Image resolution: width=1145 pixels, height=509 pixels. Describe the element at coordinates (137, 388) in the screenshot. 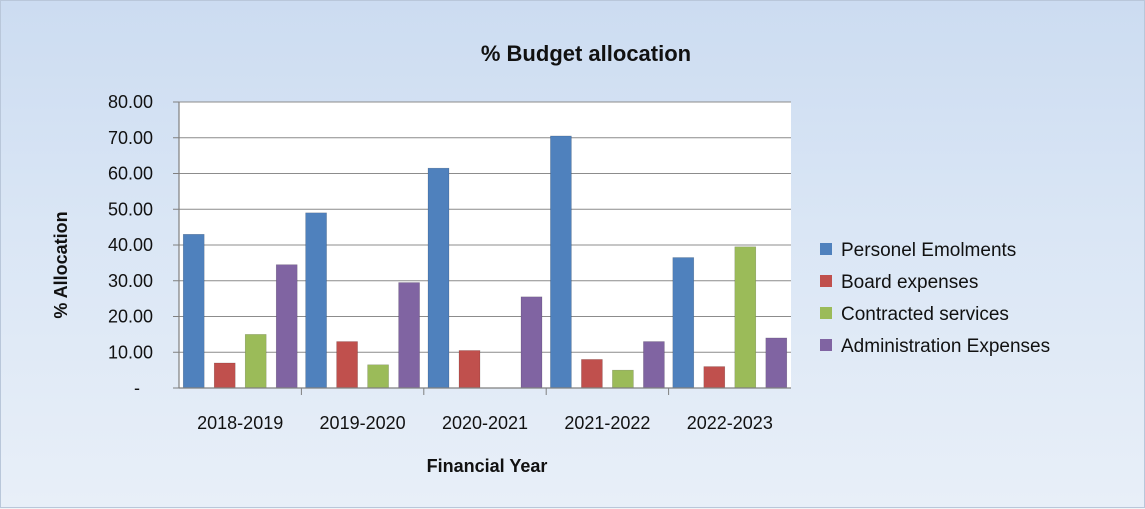

I see `y-tick-label: -` at that location.